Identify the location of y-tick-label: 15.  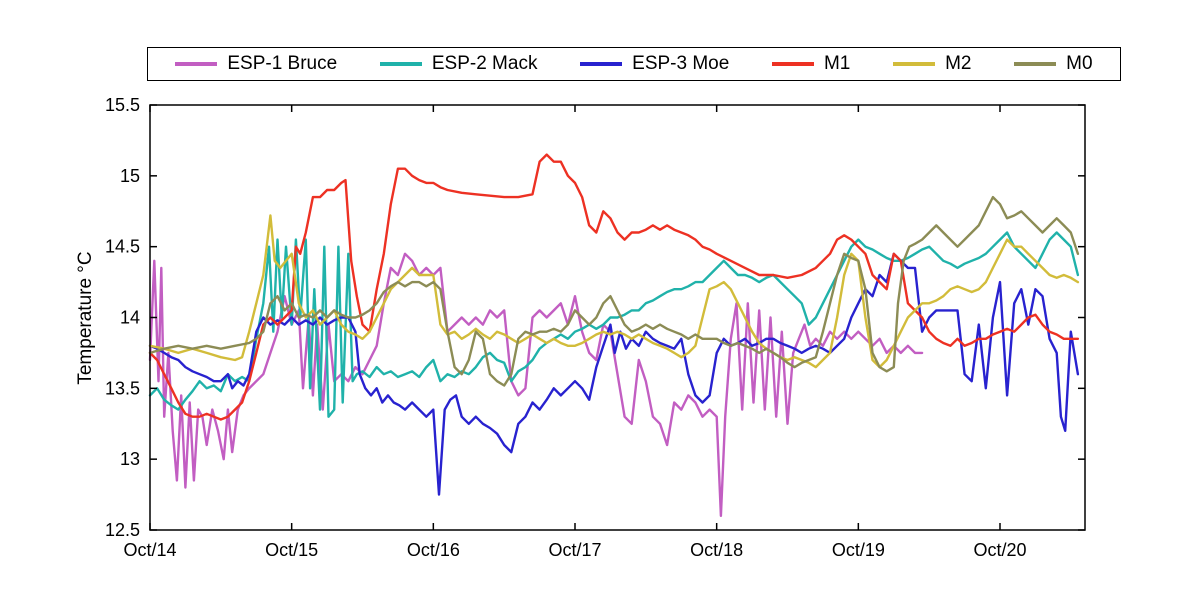
(130, 176).